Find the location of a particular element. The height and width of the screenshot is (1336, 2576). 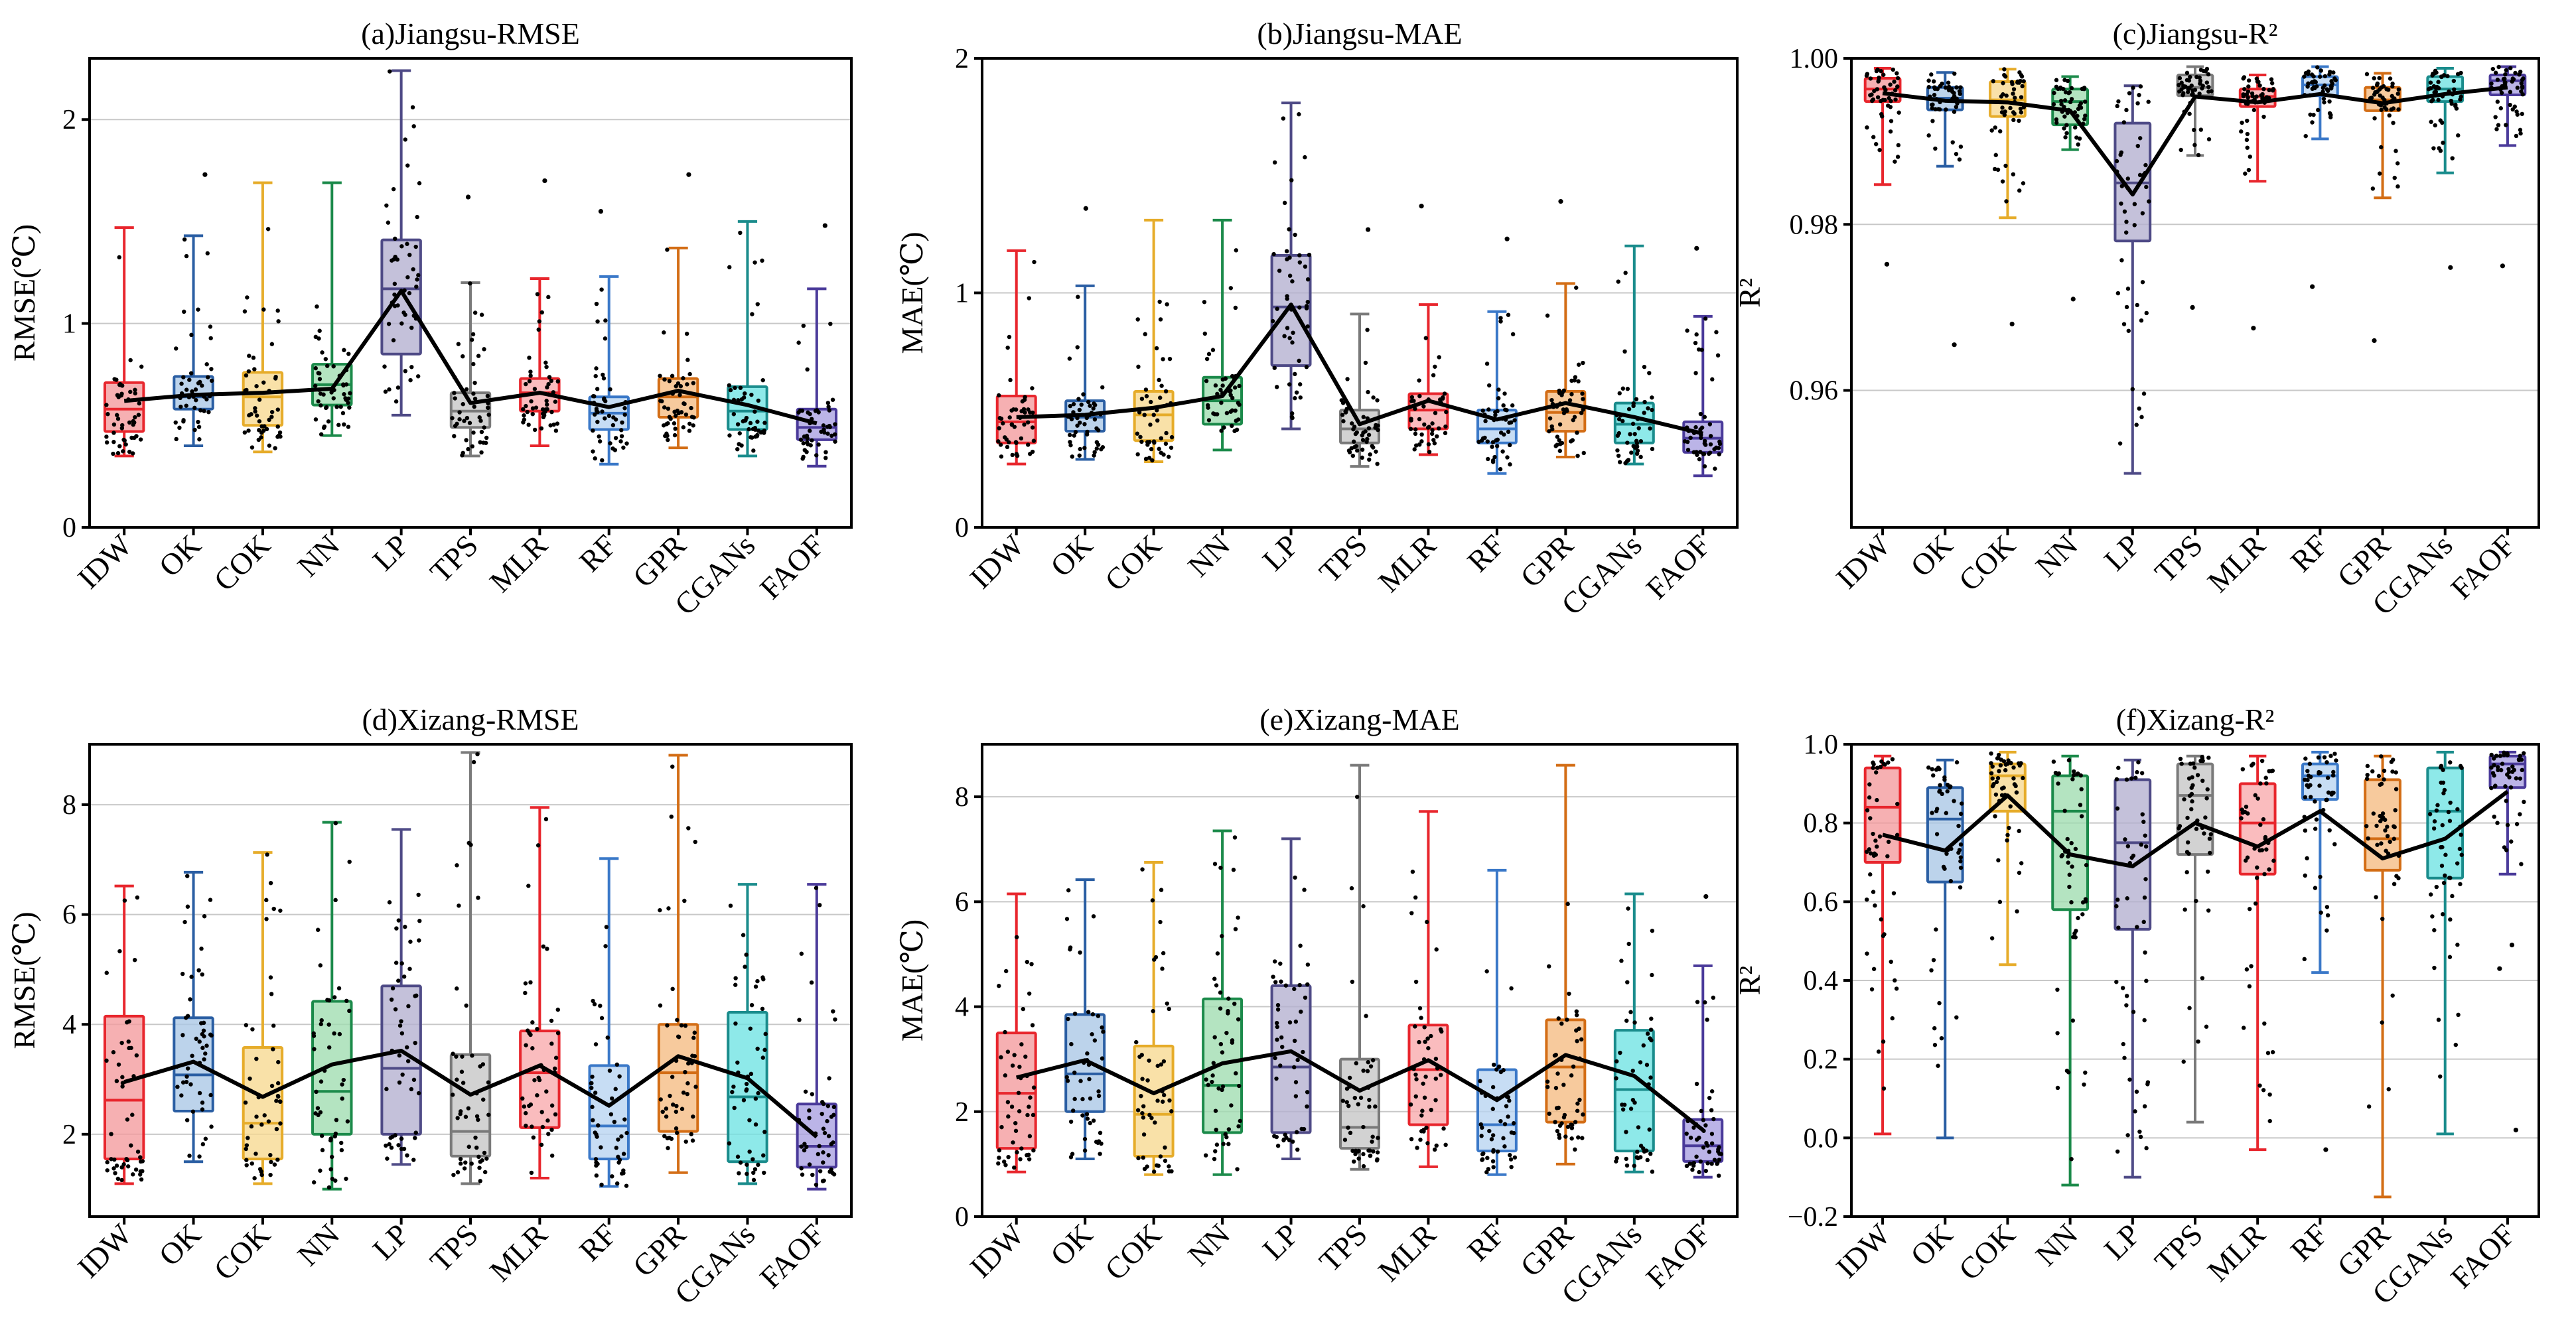

box-rf is located at coordinates (1497, 1022).